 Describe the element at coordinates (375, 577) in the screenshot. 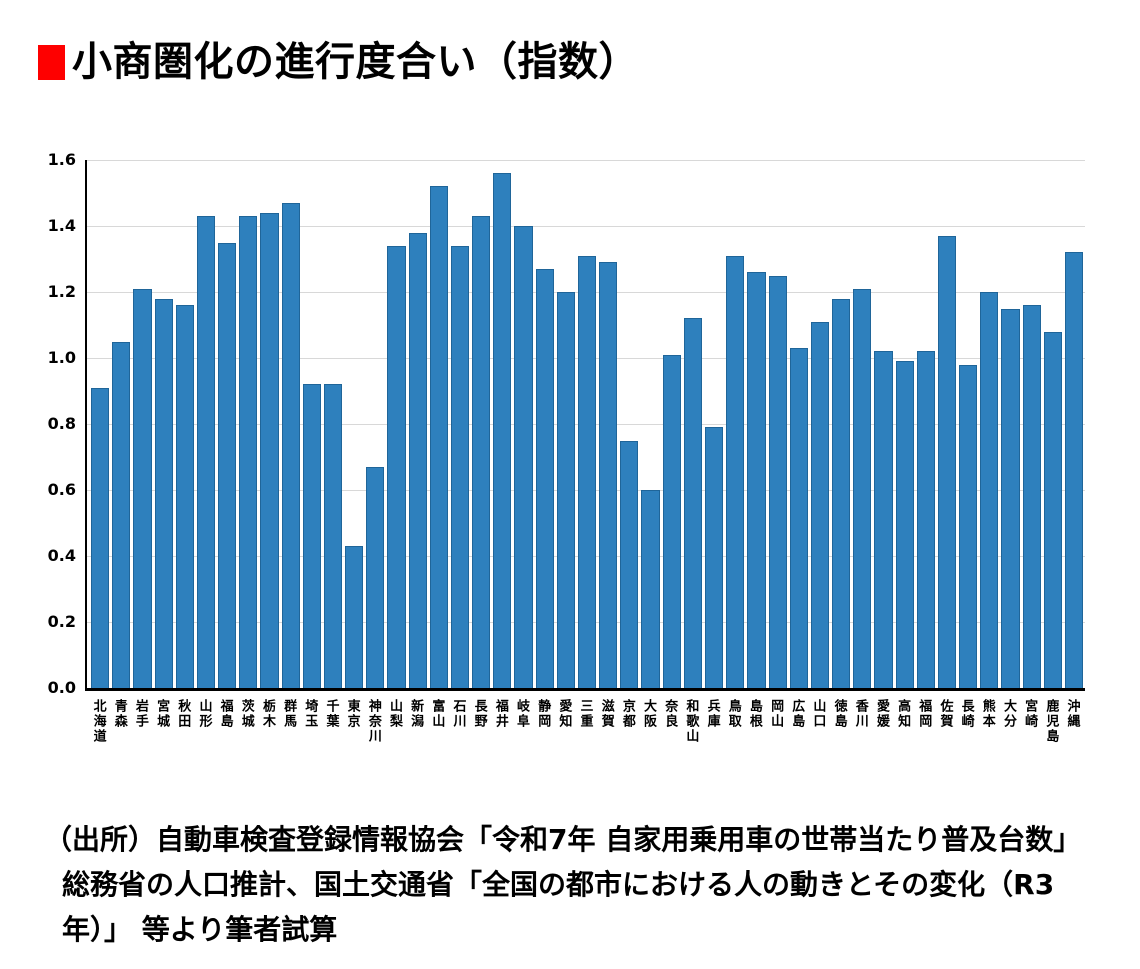

I see `bar-神奈川` at that location.